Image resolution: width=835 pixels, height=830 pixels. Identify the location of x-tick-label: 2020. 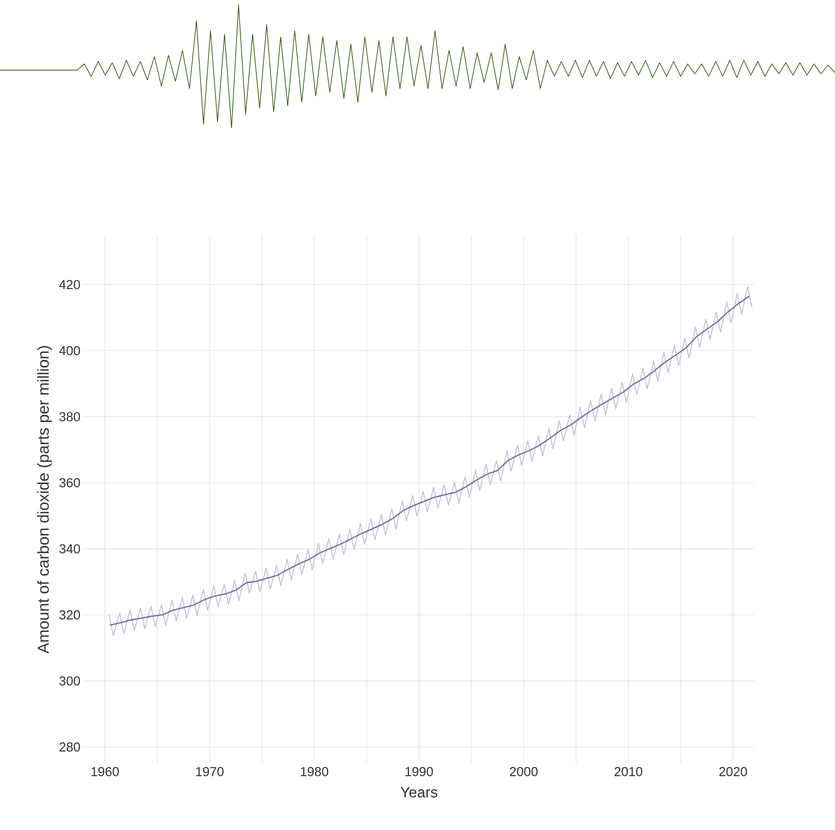
(733, 771).